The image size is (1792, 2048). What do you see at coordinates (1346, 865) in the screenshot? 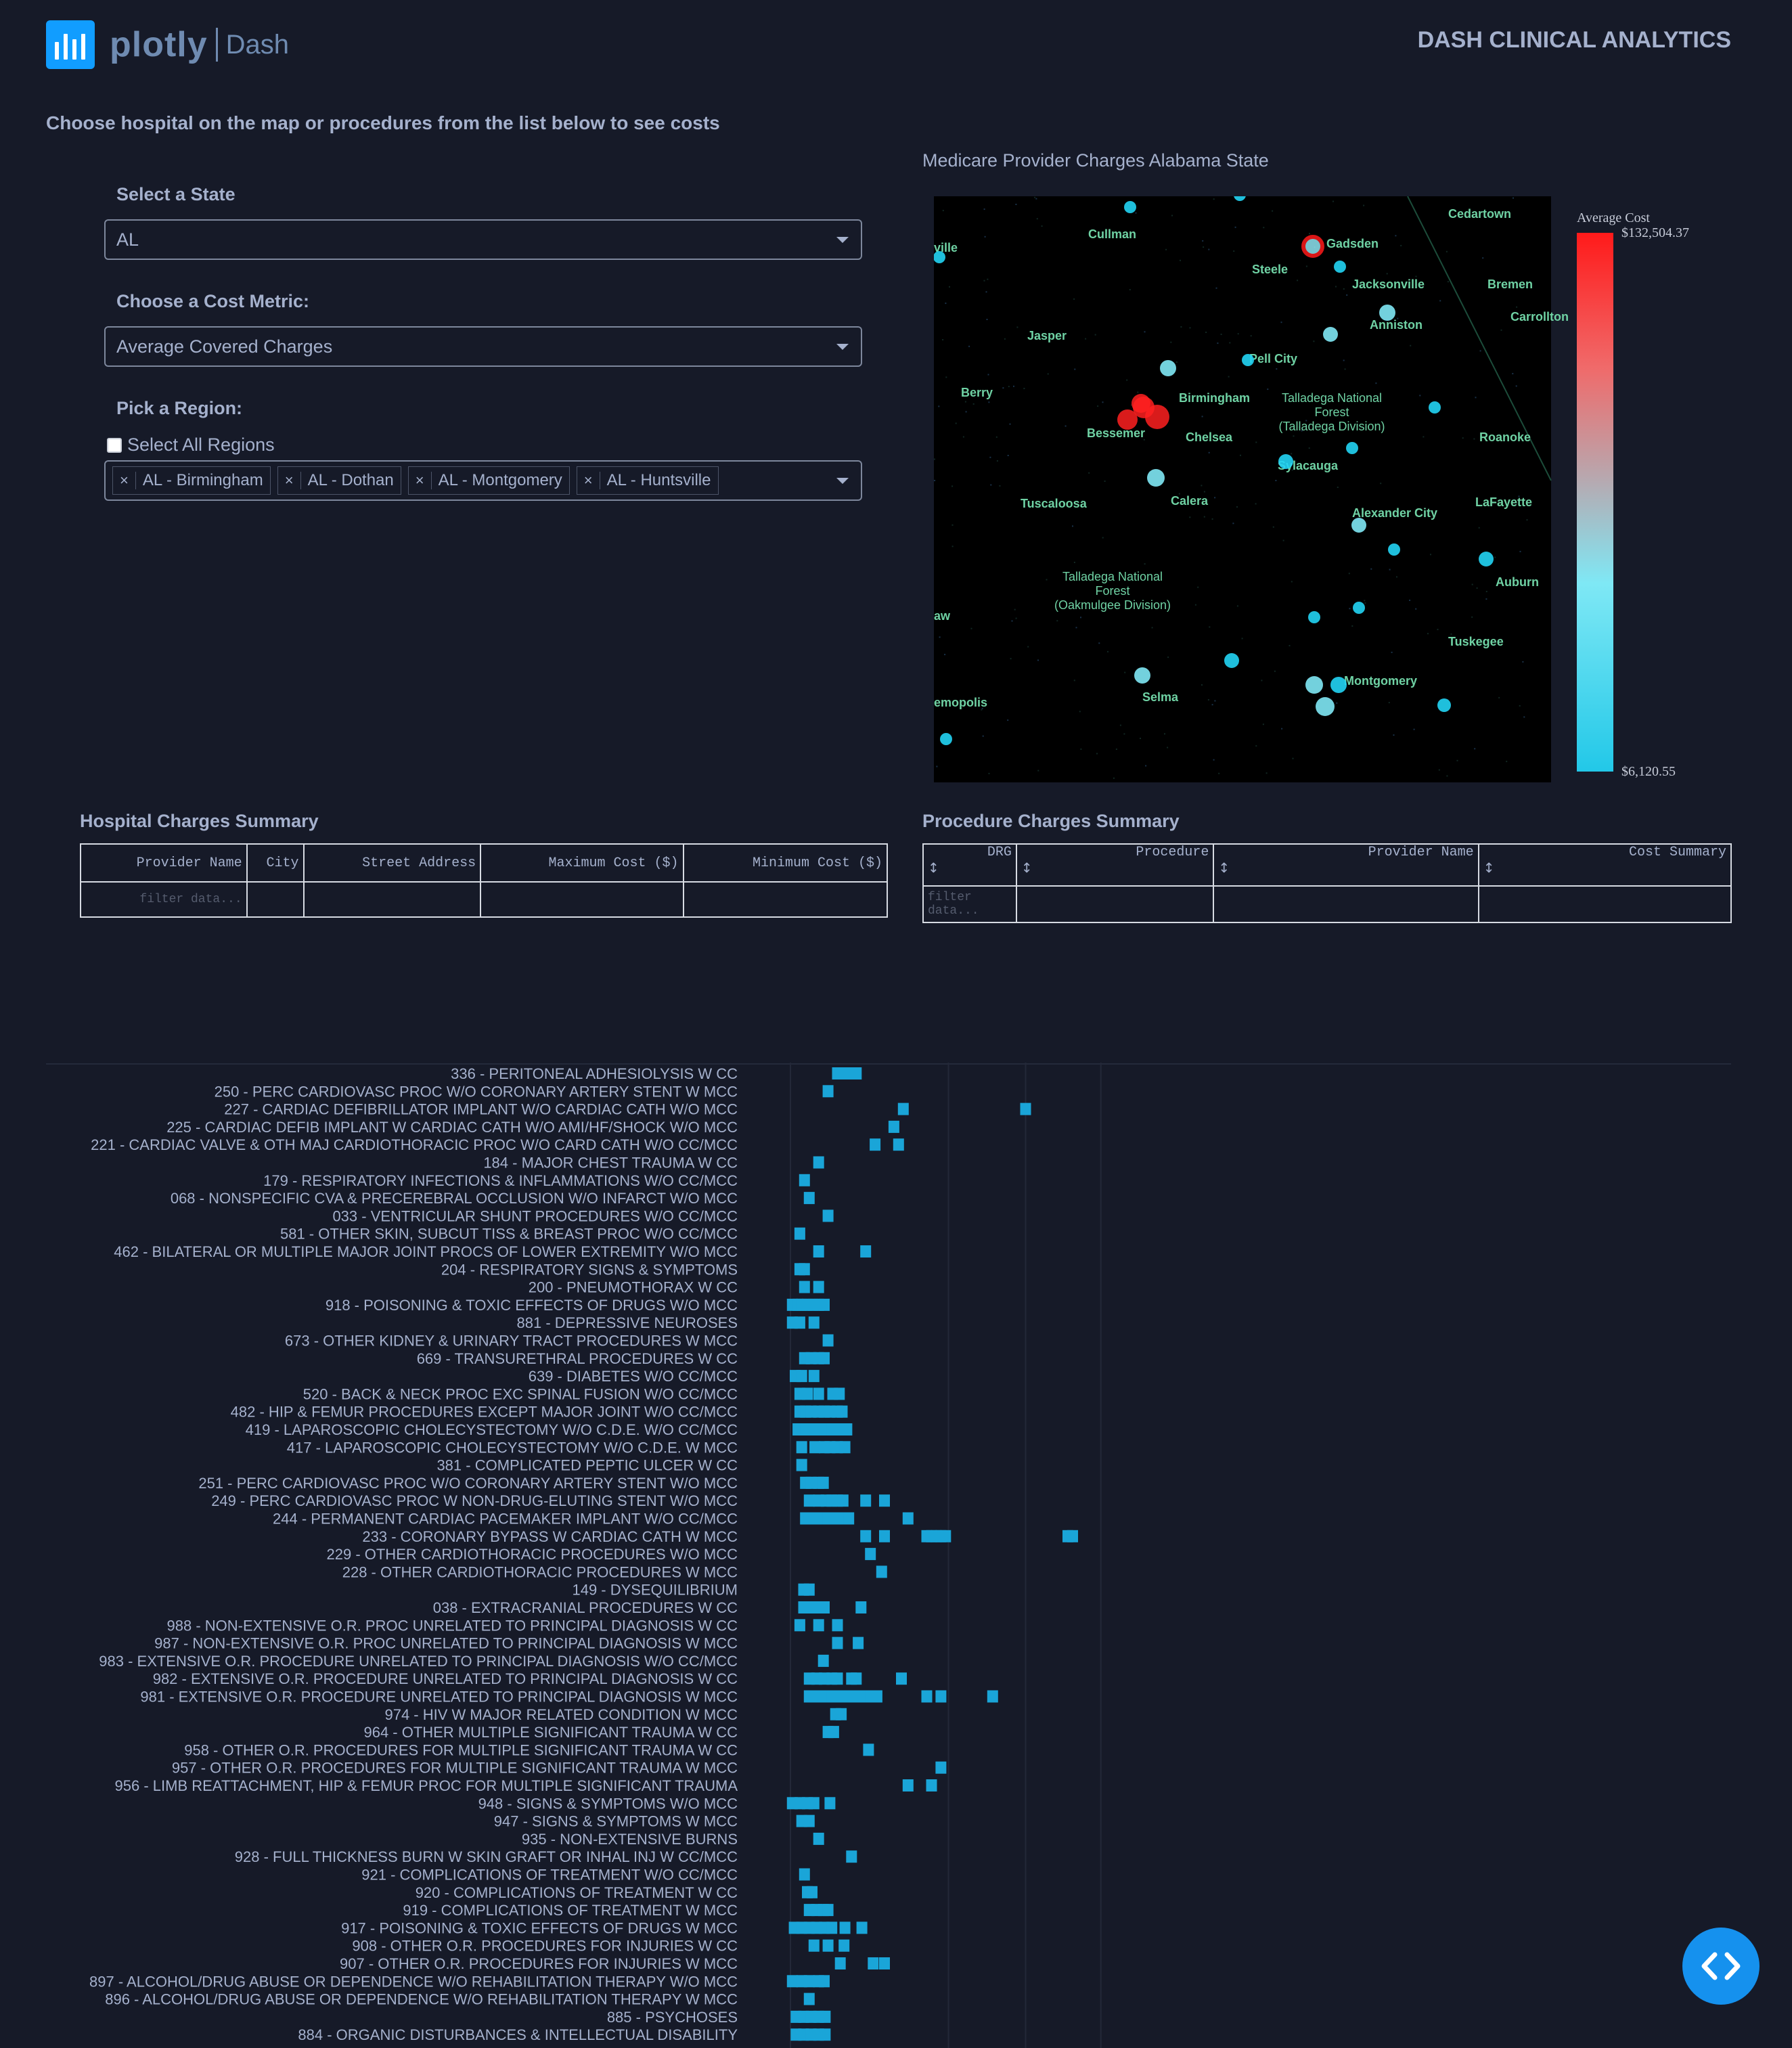
I see `col-provider-name: ↕ Provider Name` at bounding box center [1346, 865].